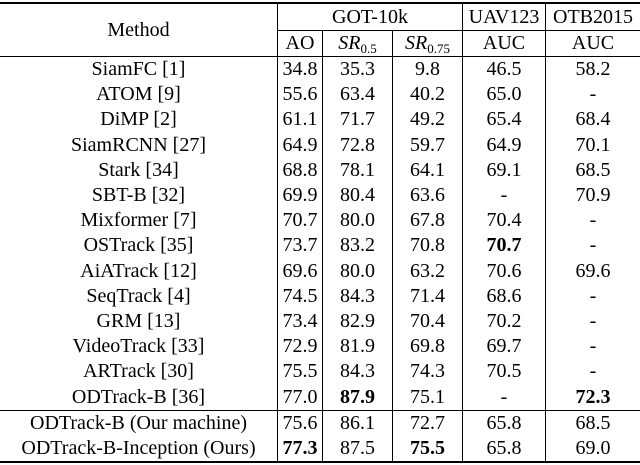  Describe the element at coordinates (349, 43) in the screenshot. I see `sr05-symbol: SR` at that location.